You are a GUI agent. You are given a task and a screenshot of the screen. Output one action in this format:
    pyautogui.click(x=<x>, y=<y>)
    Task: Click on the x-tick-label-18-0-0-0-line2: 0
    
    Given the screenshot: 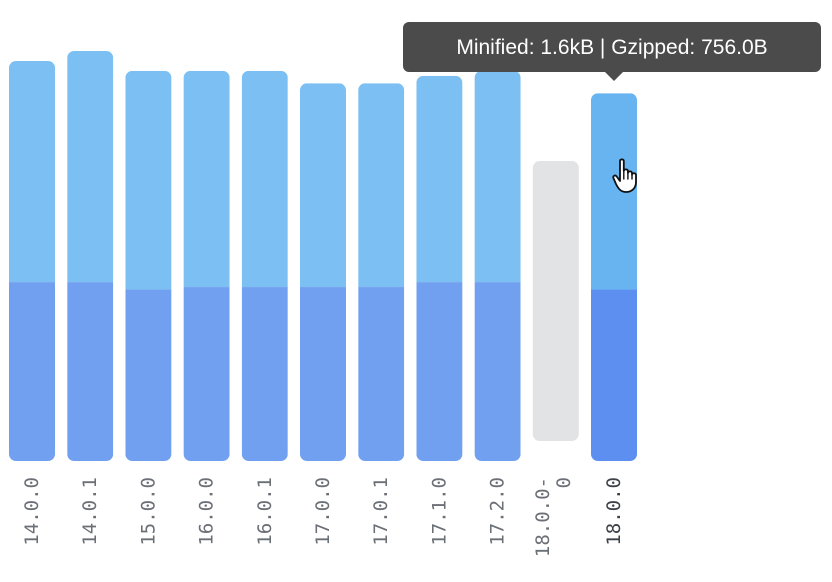 What is the action you would take?
    pyautogui.click(x=564, y=482)
    